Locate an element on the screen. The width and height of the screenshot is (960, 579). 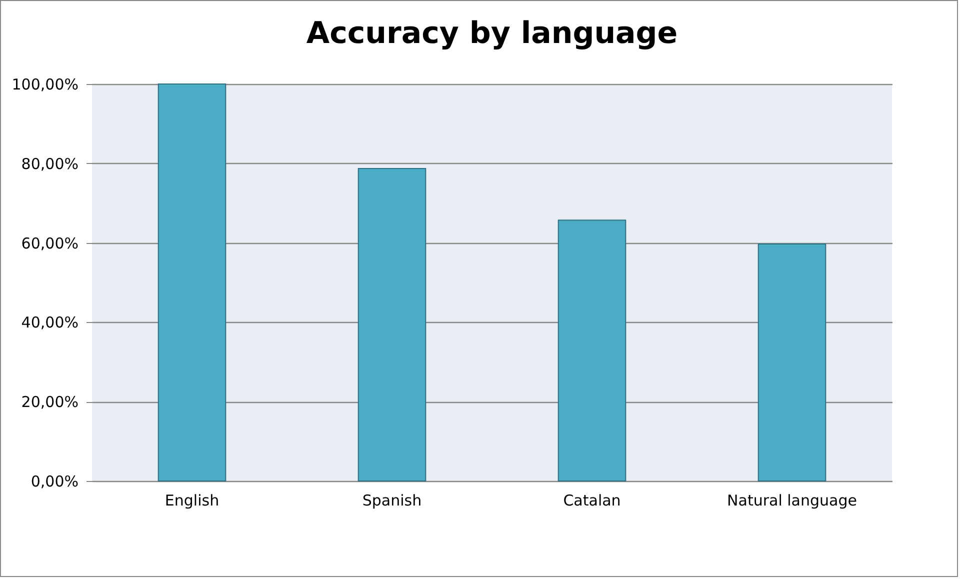
y-tick-label: 80,00% is located at coordinates (49, 163).